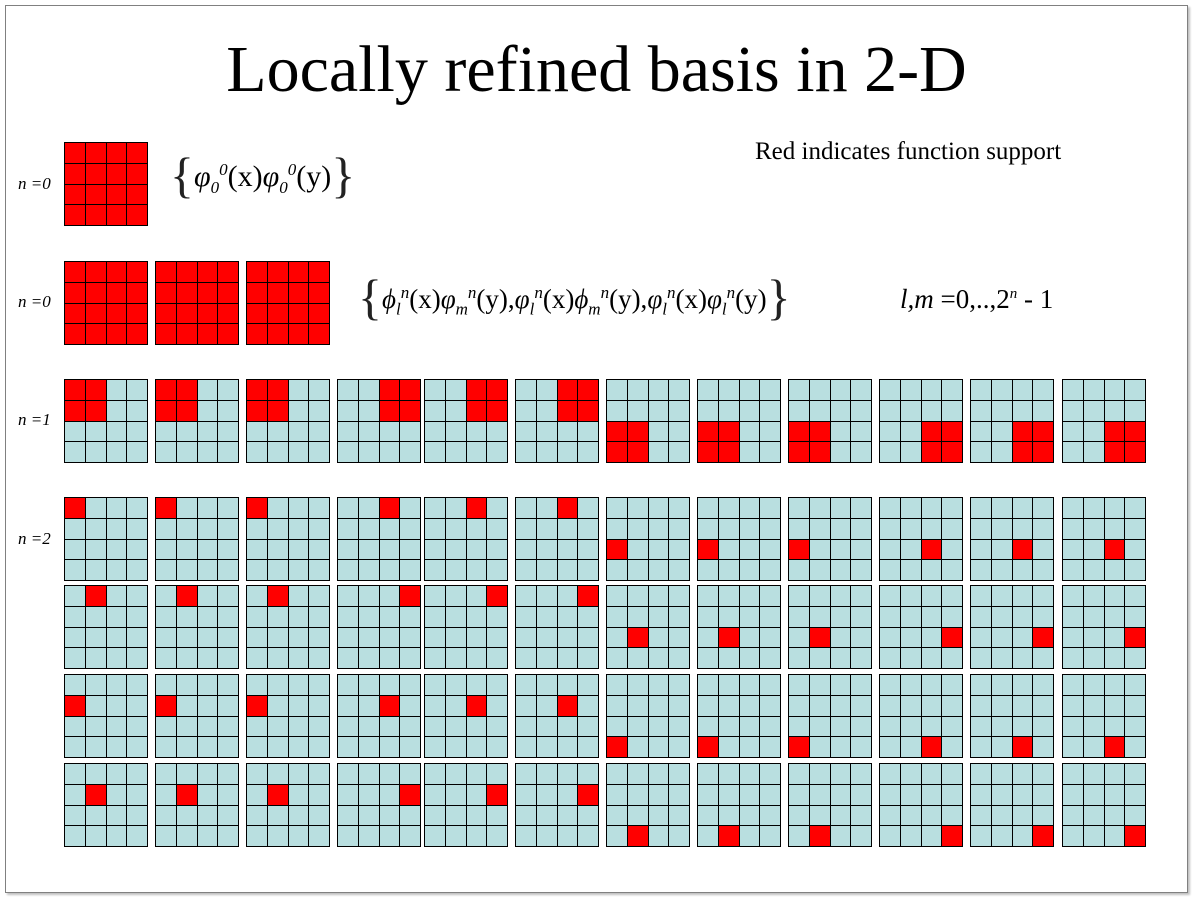 This screenshot has height=897, width=1193. I want to click on condition-equals: =0,..,2, so click(971, 299).